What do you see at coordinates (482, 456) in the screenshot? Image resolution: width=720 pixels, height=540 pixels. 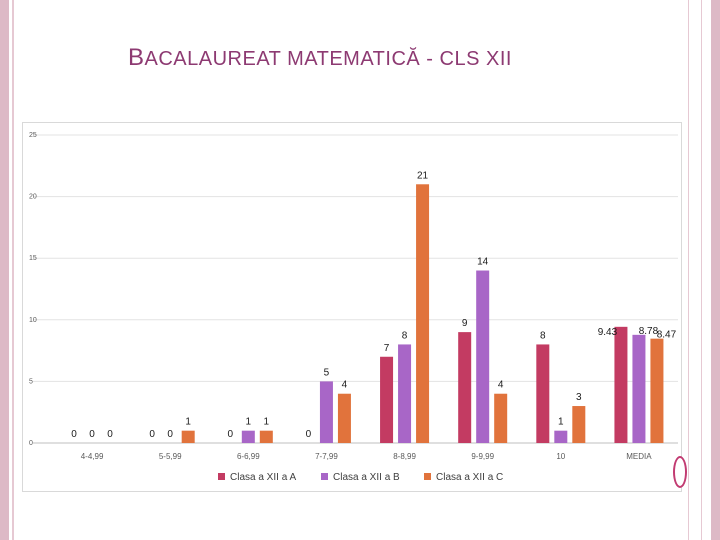 I see `x-tick-label: 9-9,99` at bounding box center [482, 456].